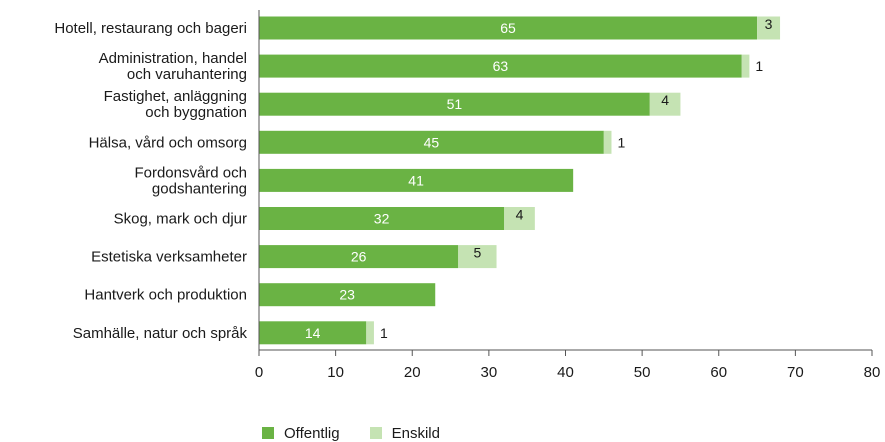 This screenshot has width=885, height=442. I want to click on category-label-line: Samhälle, natur och språk, so click(160, 333).